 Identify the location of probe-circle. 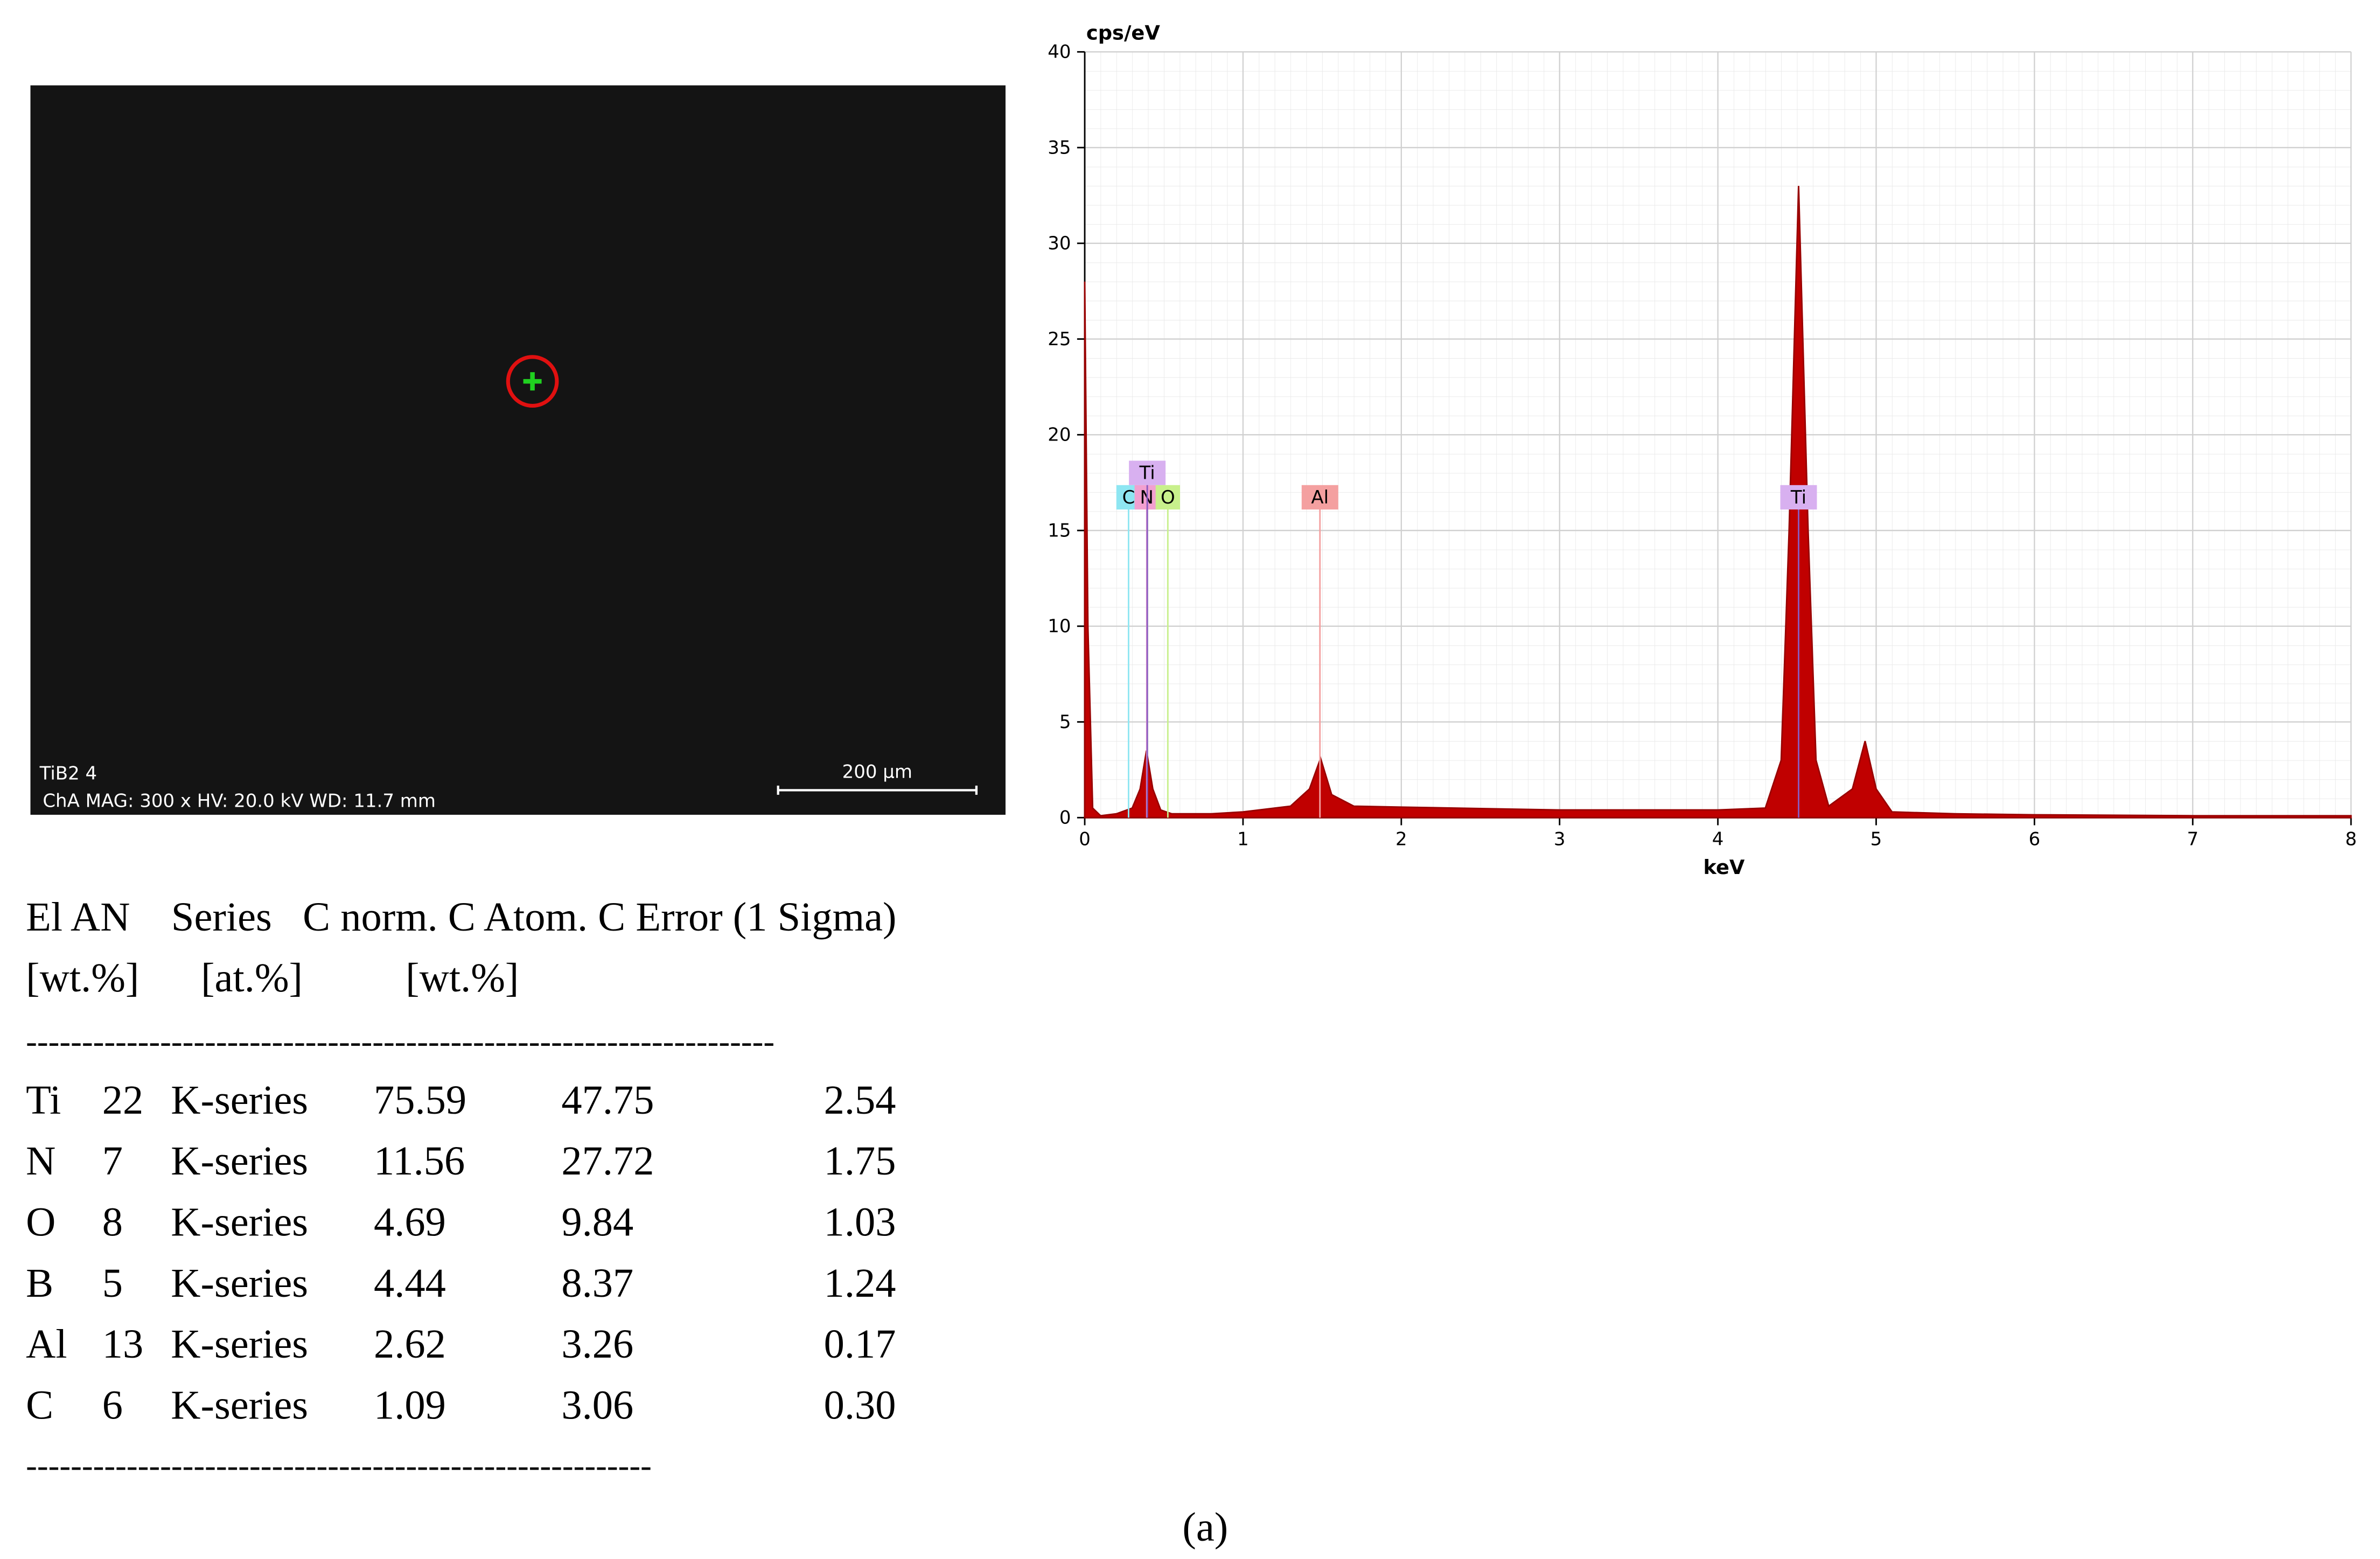
(532, 382).